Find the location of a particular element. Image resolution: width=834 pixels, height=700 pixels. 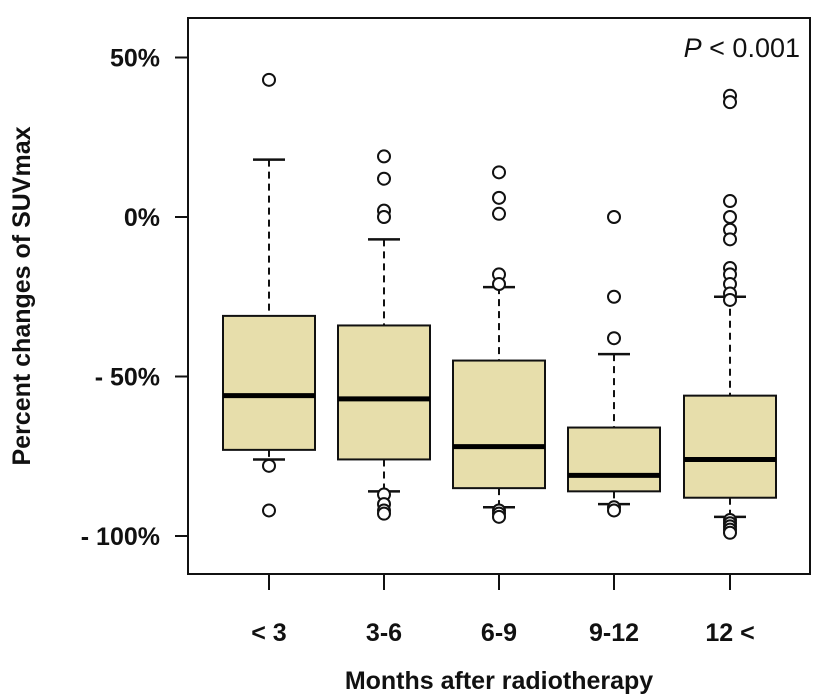

y-tick-label: 0% is located at coordinates (142, 218).